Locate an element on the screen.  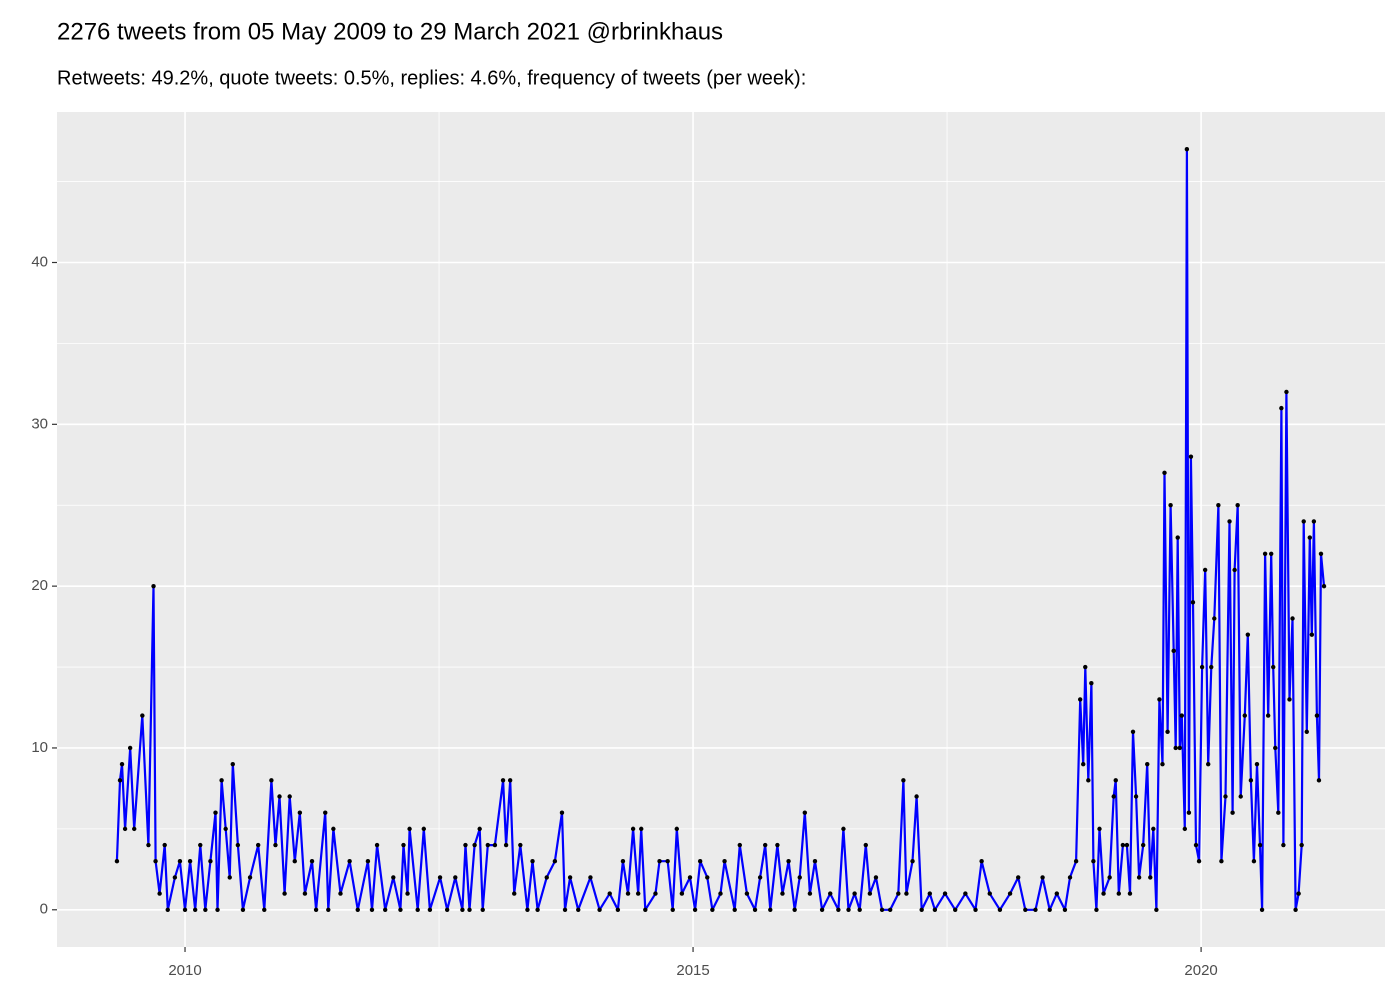
x-tick-label: 2010 is located at coordinates (184, 970).